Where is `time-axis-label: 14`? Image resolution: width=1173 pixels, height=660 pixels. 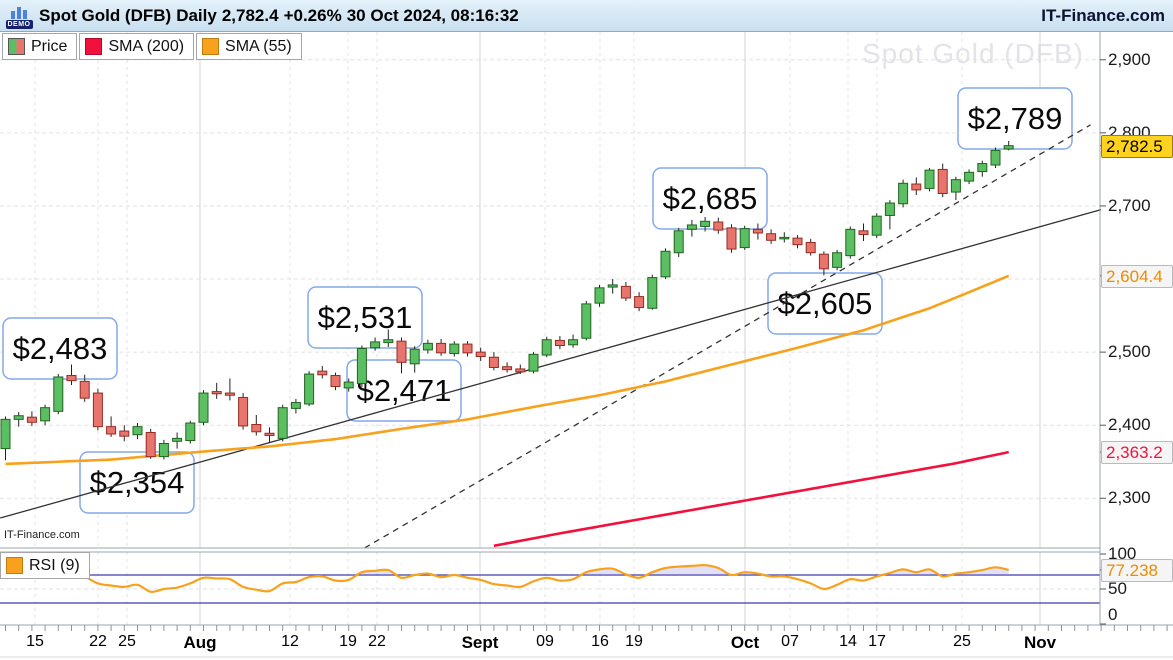
time-axis-label: 14 is located at coordinates (848, 641).